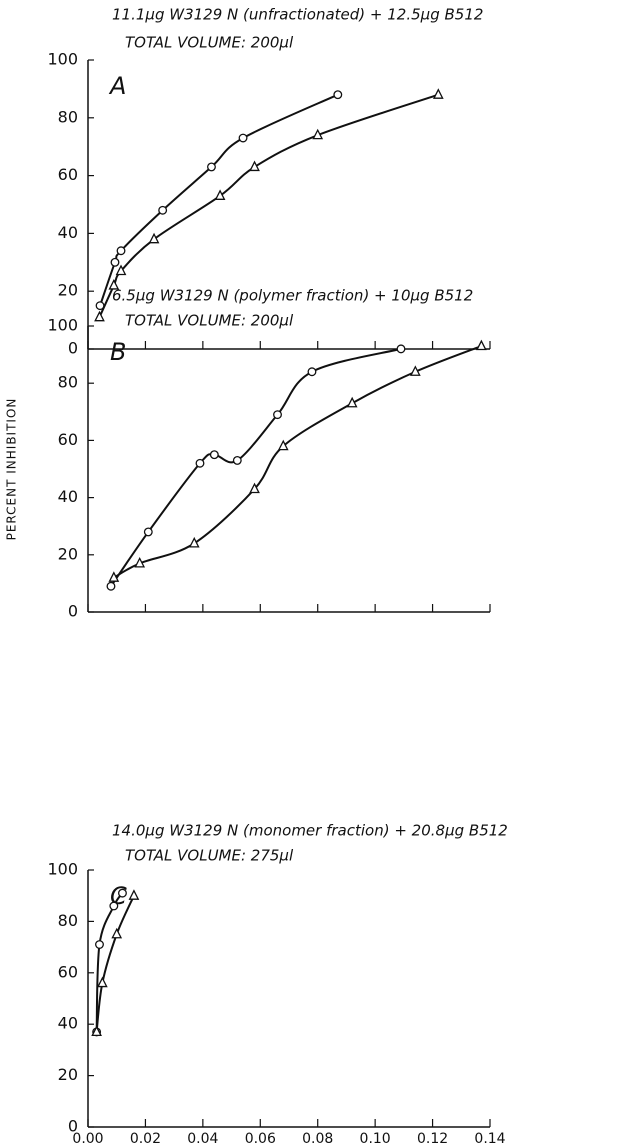 The image size is (629, 1144). I want to click on x-tick-label: 0.02, so click(145, 1137).